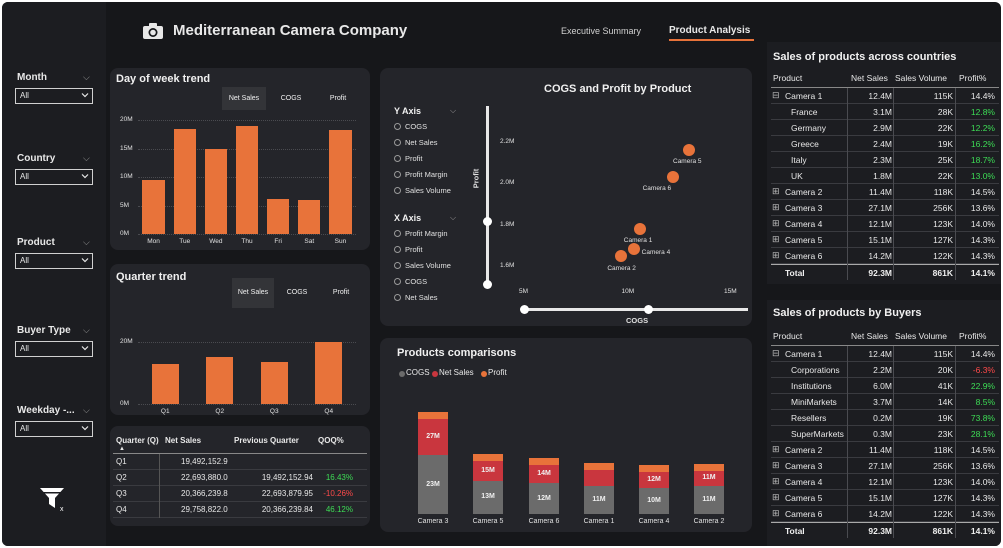 This screenshot has width=1003, height=548. Describe the element at coordinates (297, 292) in the screenshot. I see `quarter-cogs-button: COGS` at that location.